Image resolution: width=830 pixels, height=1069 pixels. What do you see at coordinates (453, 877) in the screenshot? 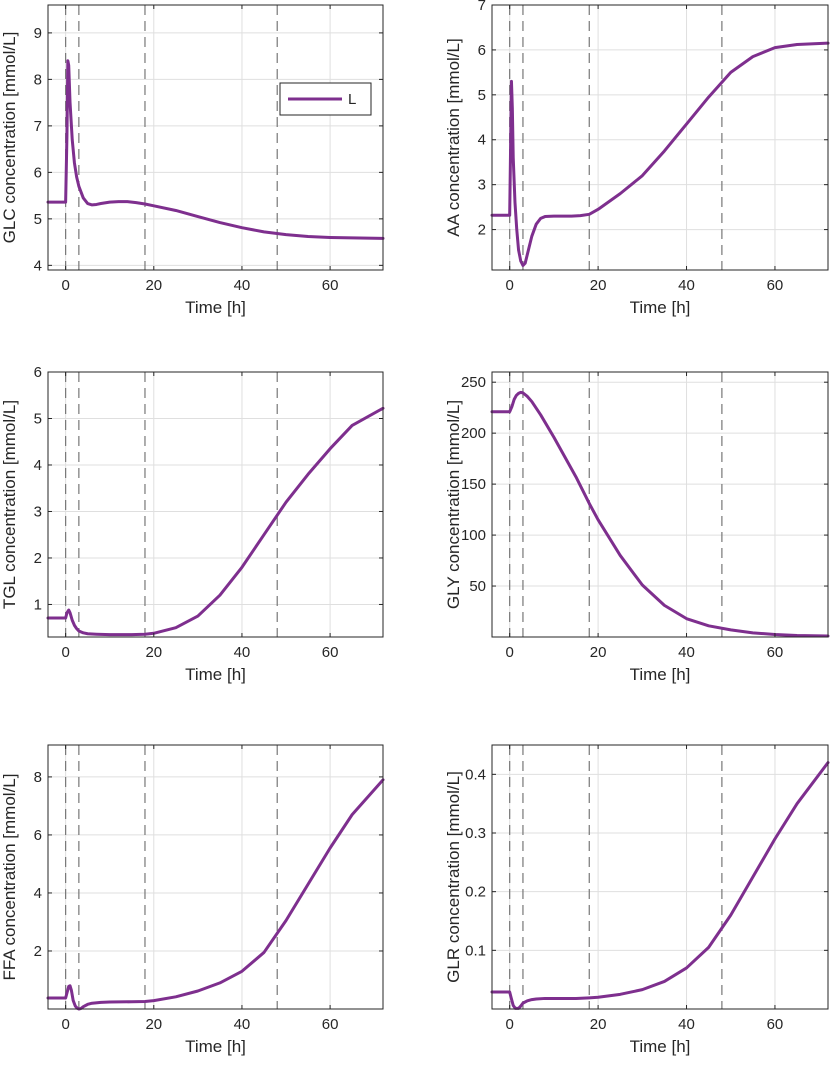
I see `y-axis-label: GLR concentration [mmol/L]` at bounding box center [453, 877].